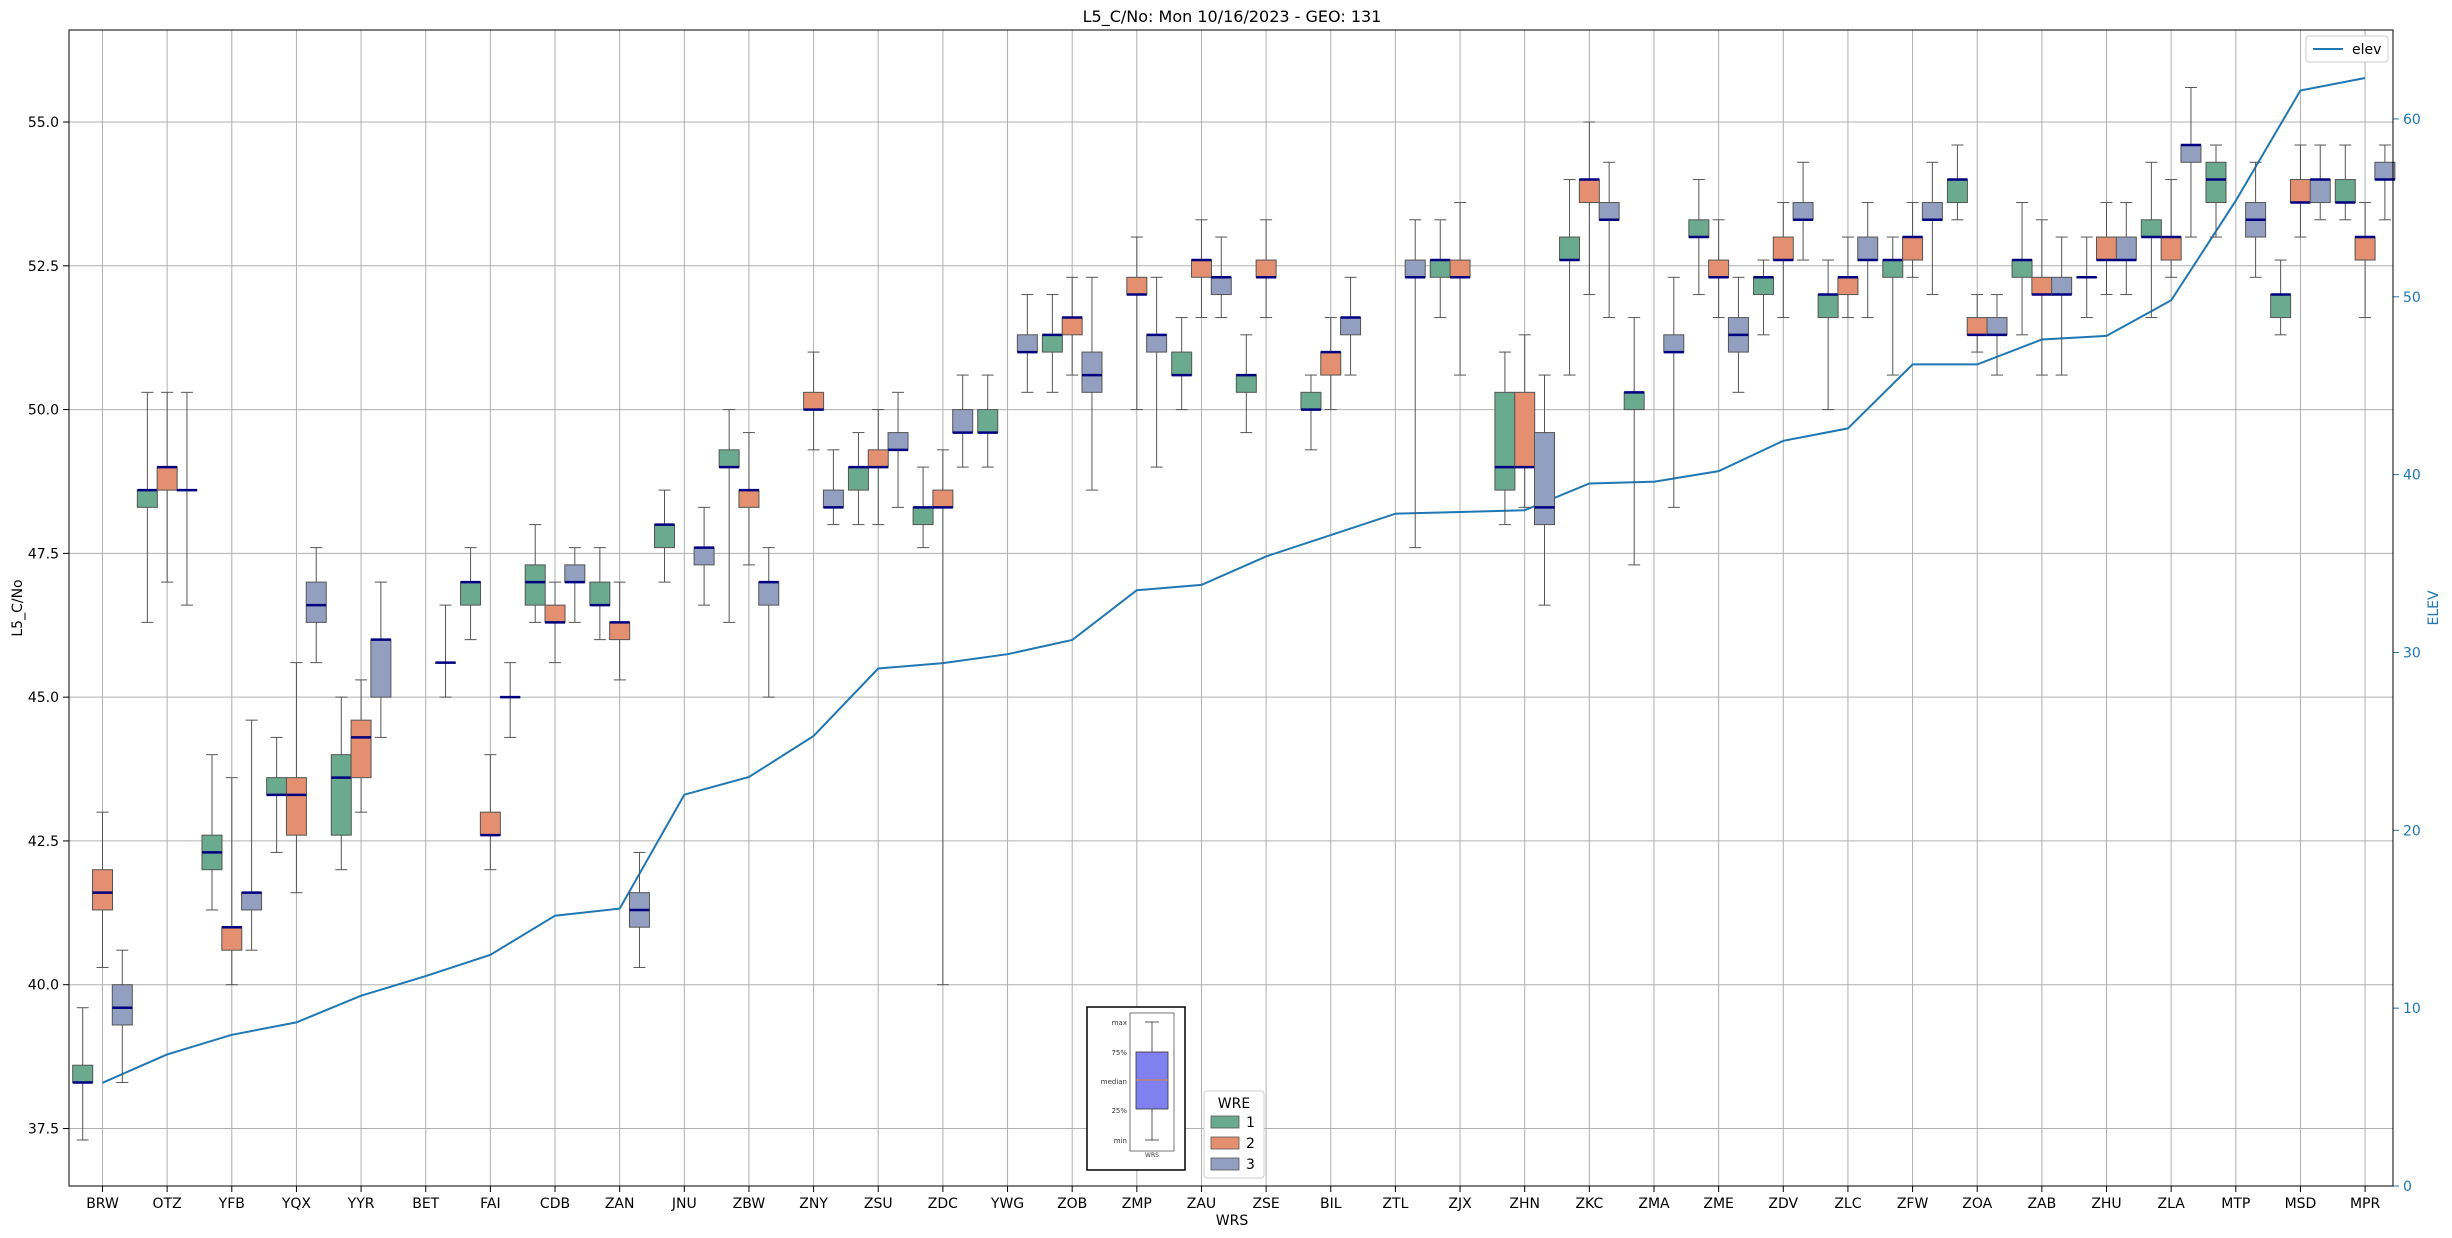  What do you see at coordinates (2347, 49) in the screenshot?
I see `legend-frame` at bounding box center [2347, 49].